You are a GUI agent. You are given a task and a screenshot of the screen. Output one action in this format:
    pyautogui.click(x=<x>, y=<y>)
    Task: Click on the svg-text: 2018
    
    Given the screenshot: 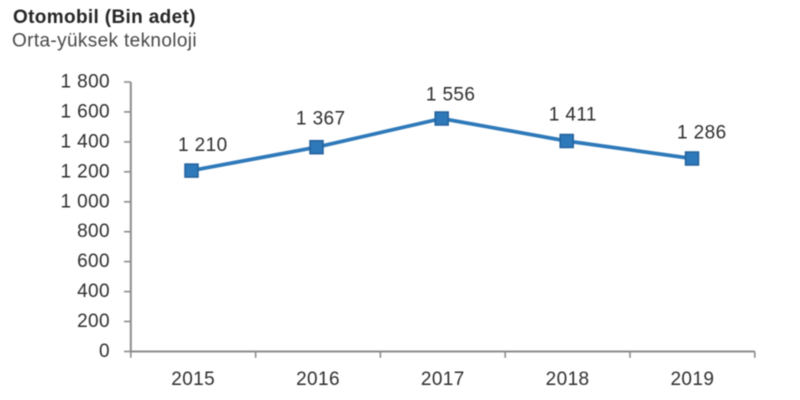 What is the action you would take?
    pyautogui.click(x=568, y=379)
    